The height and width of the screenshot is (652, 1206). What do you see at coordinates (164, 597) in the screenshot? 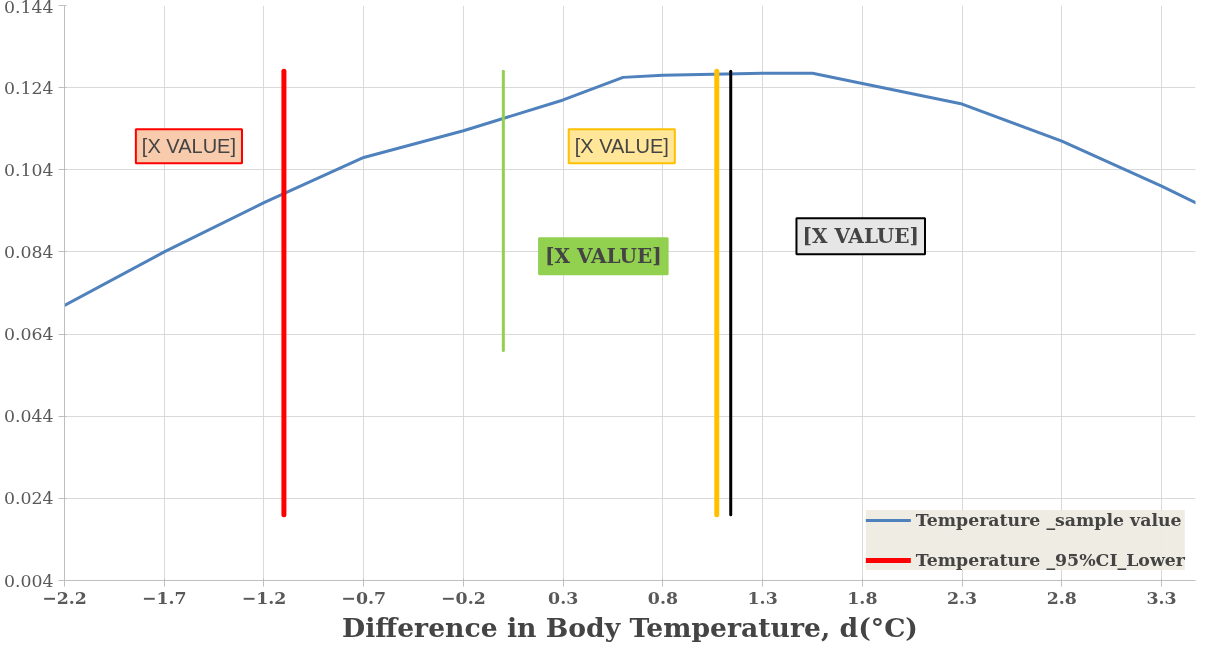
I see `x-tick-label: −1.7` at bounding box center [164, 597].